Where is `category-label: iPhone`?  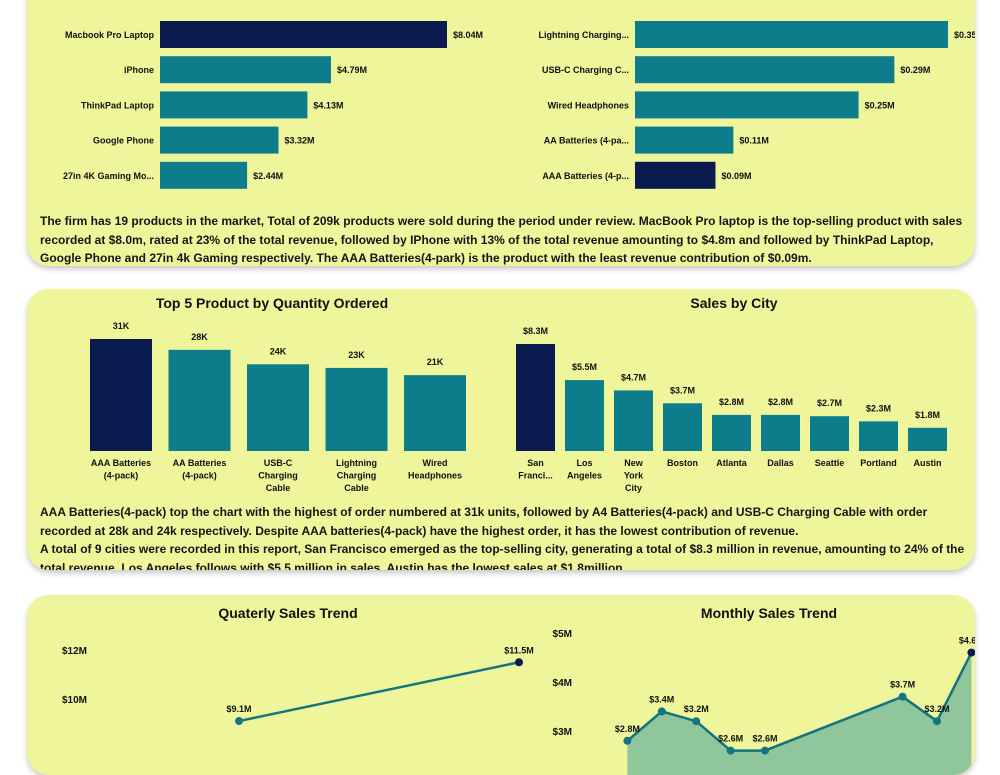
category-label: iPhone is located at coordinates (139, 70).